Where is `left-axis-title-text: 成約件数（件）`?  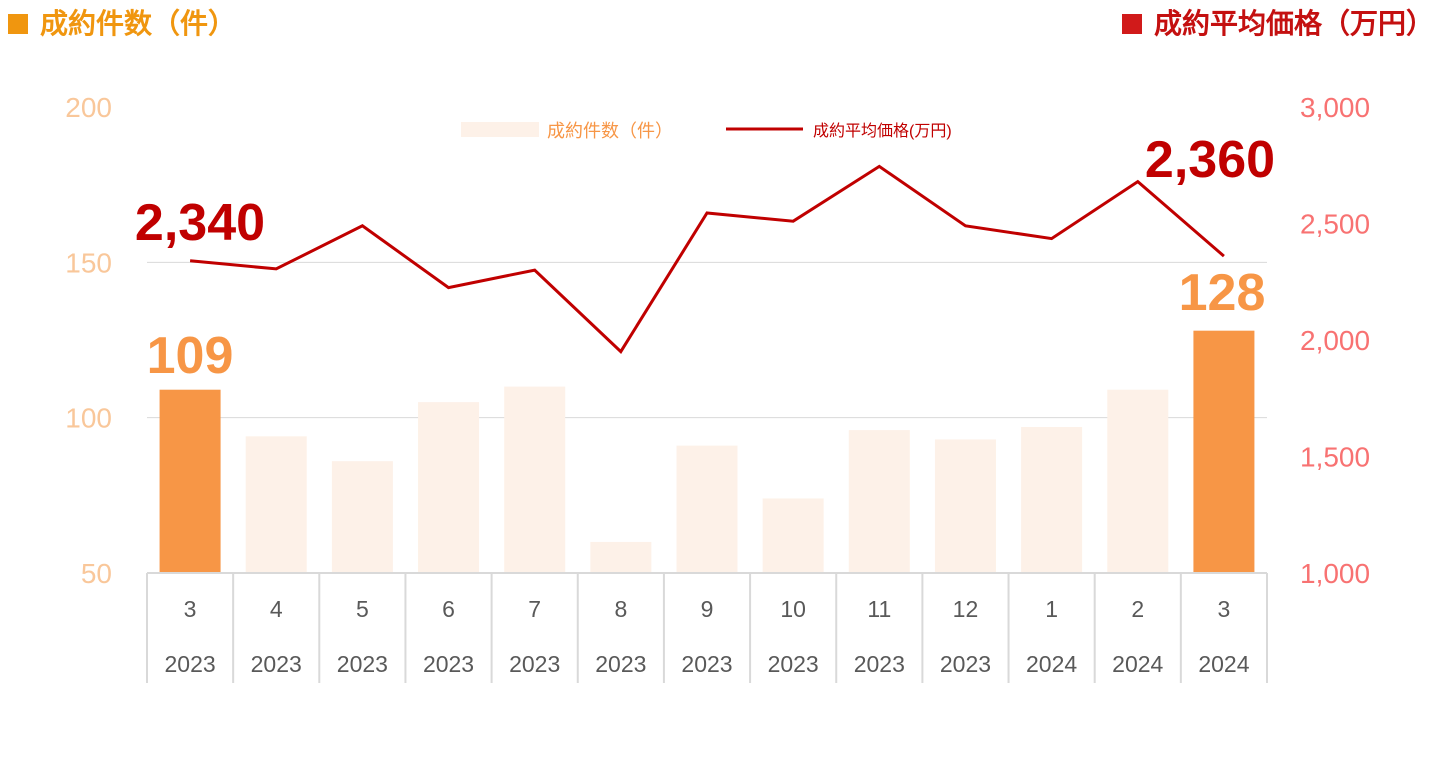 left-axis-title-text: 成約件数（件） is located at coordinates (138, 23).